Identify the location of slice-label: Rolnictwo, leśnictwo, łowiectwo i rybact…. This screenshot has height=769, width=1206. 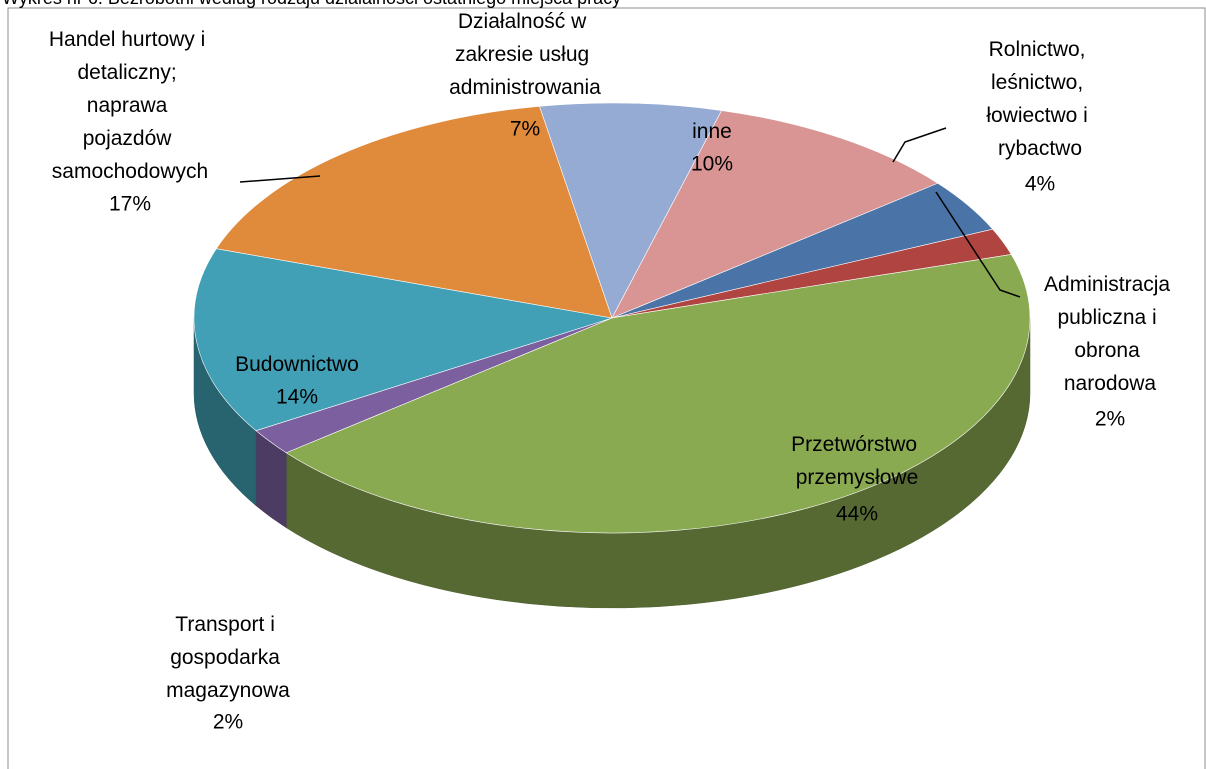
(1039, 99).